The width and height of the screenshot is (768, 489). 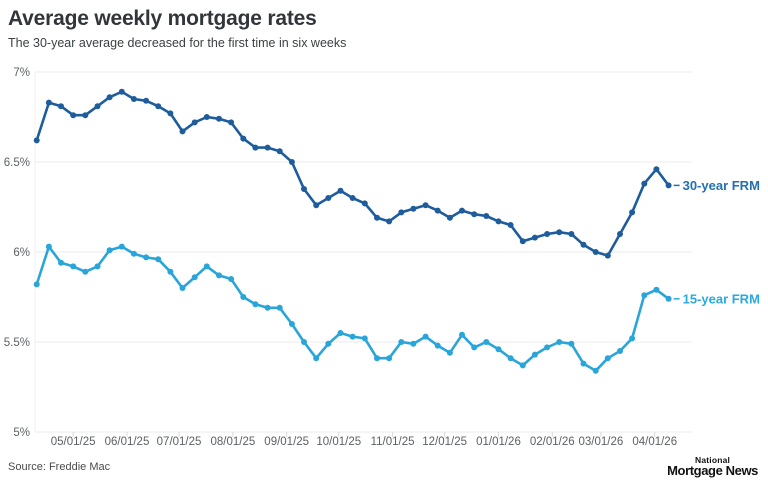 I want to click on x-axis-tick-label: 03/01/26, so click(x=601, y=442).